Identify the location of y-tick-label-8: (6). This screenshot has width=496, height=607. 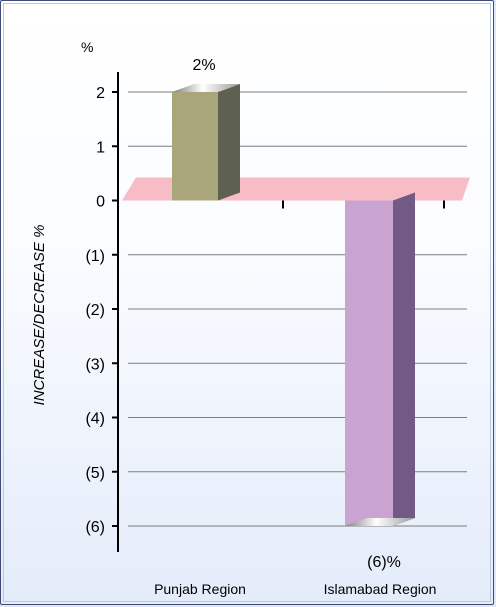
(95, 527).